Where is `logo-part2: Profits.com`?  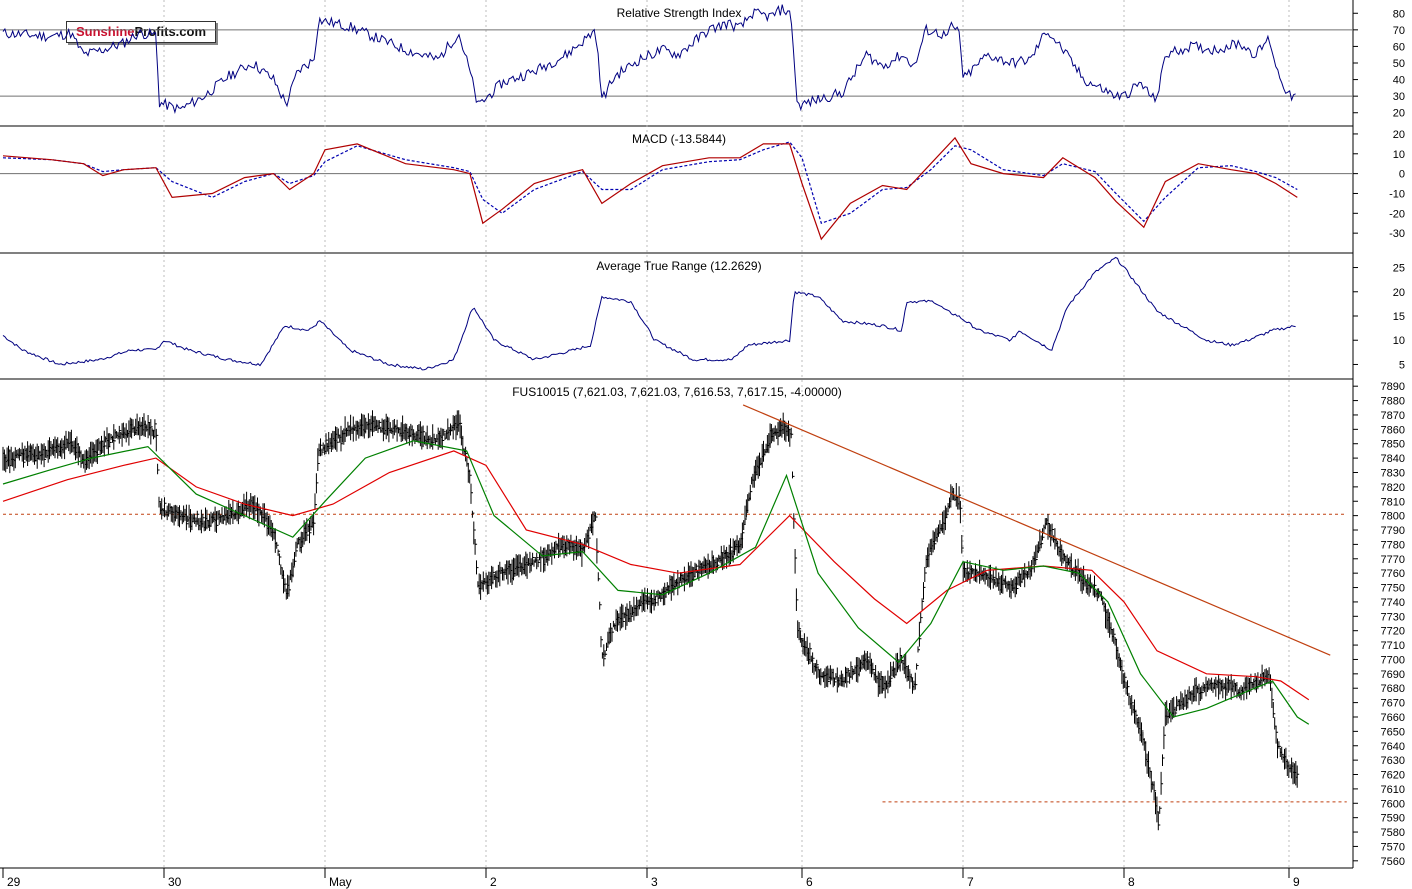 logo-part2: Profits.com is located at coordinates (170, 31).